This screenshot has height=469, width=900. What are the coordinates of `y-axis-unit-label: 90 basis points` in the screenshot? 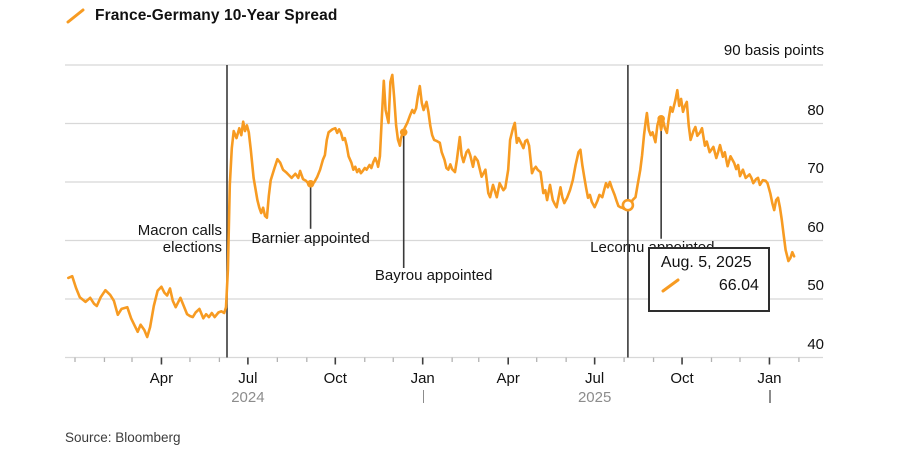 It's located at (773, 50).